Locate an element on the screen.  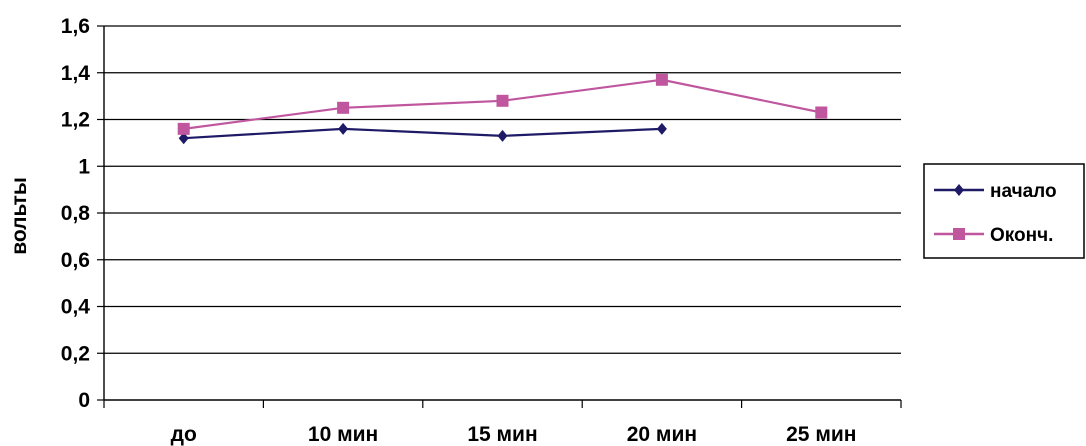
legend-frame is located at coordinates (1004, 211).